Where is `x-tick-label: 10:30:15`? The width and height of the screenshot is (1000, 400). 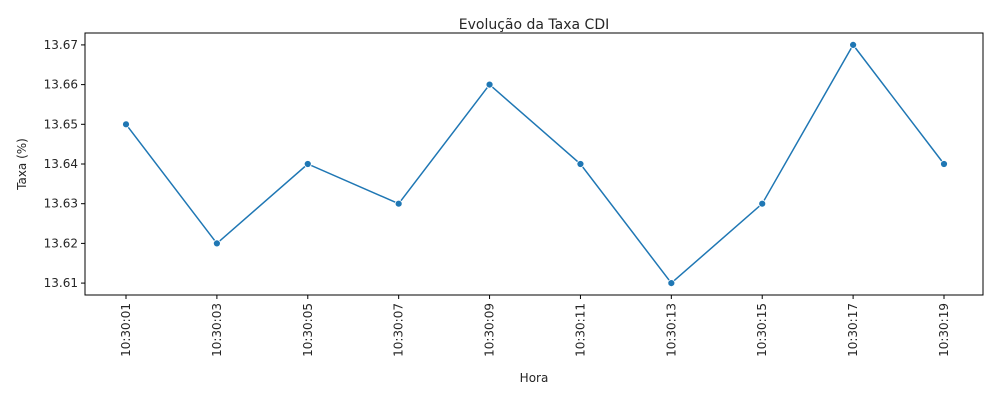 x-tick-label: 10:30:15 is located at coordinates (762, 330).